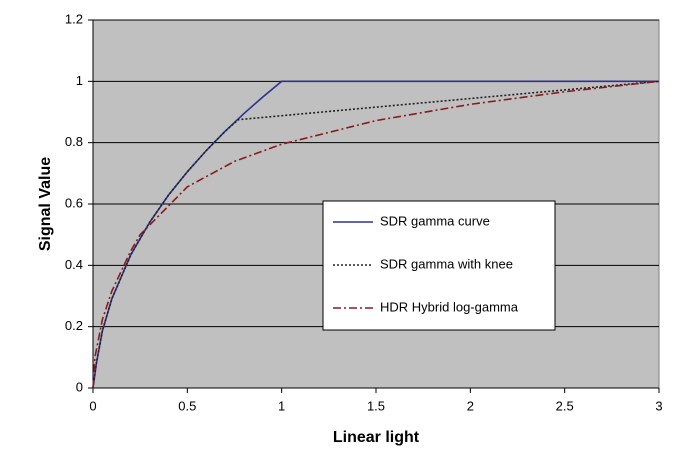 The width and height of the screenshot is (693, 461). What do you see at coordinates (281, 405) in the screenshot?
I see `x-tick-label: 1` at bounding box center [281, 405].